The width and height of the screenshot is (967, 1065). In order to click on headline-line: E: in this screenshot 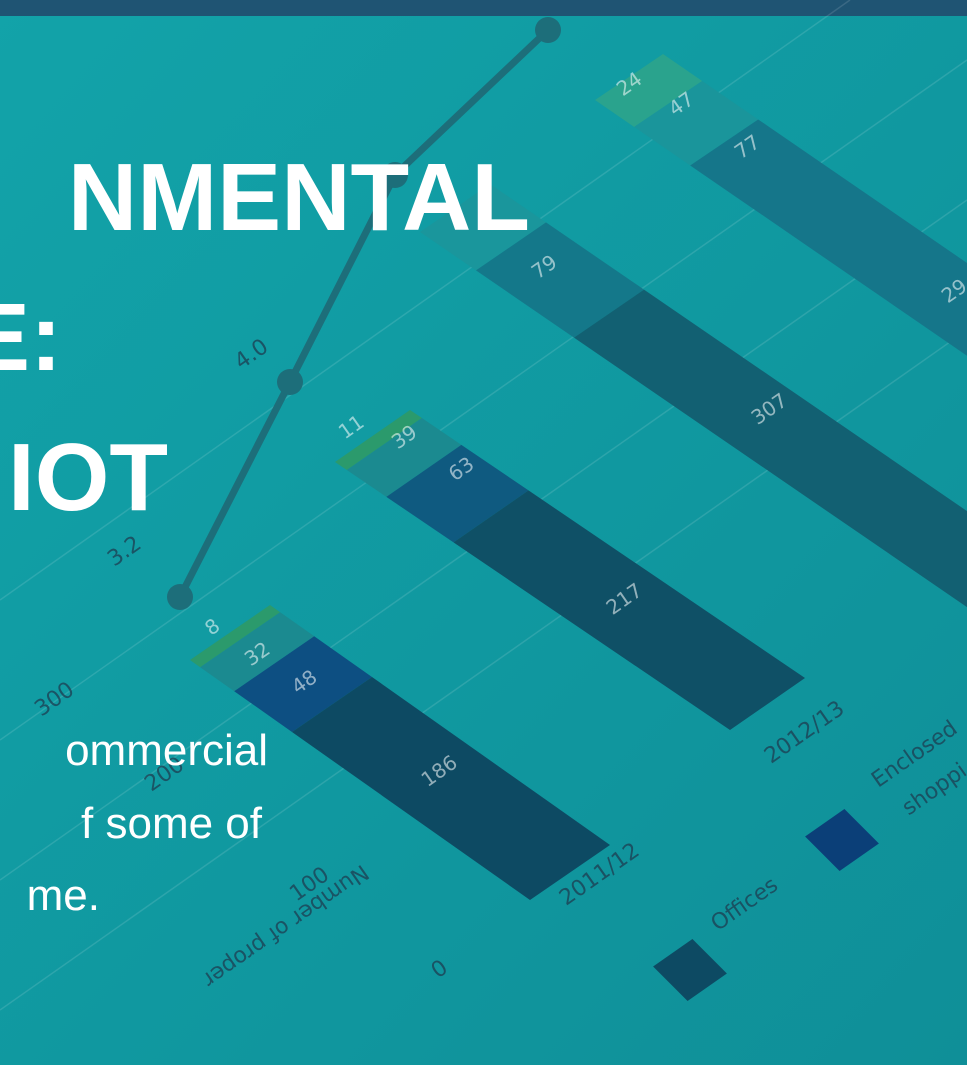, I will do `click(31, 337)`.